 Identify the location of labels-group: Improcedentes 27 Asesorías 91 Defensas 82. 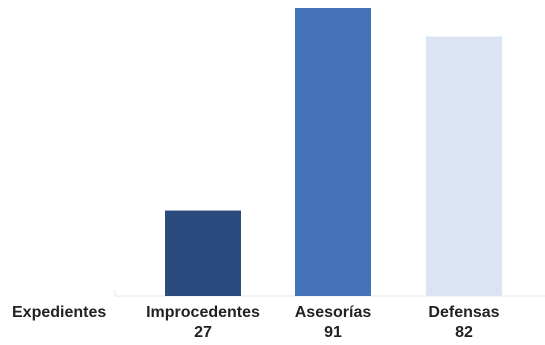
(323, 322).